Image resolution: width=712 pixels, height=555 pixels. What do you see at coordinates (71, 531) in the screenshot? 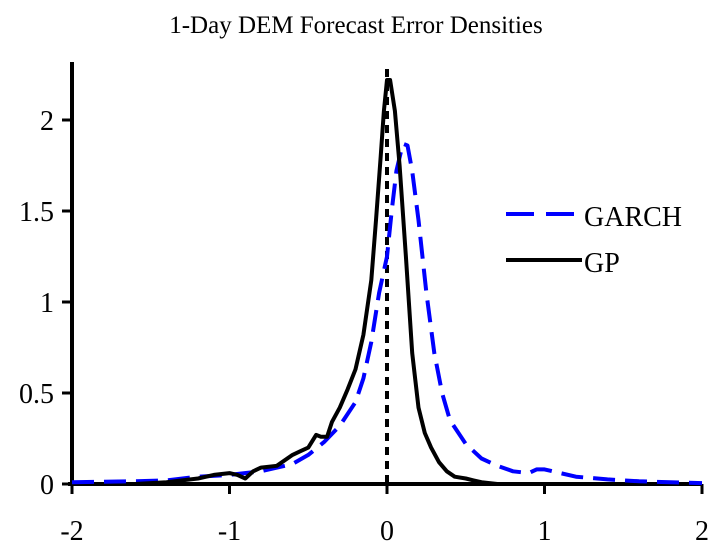
I see `x-tick-label: -2` at bounding box center [71, 531].